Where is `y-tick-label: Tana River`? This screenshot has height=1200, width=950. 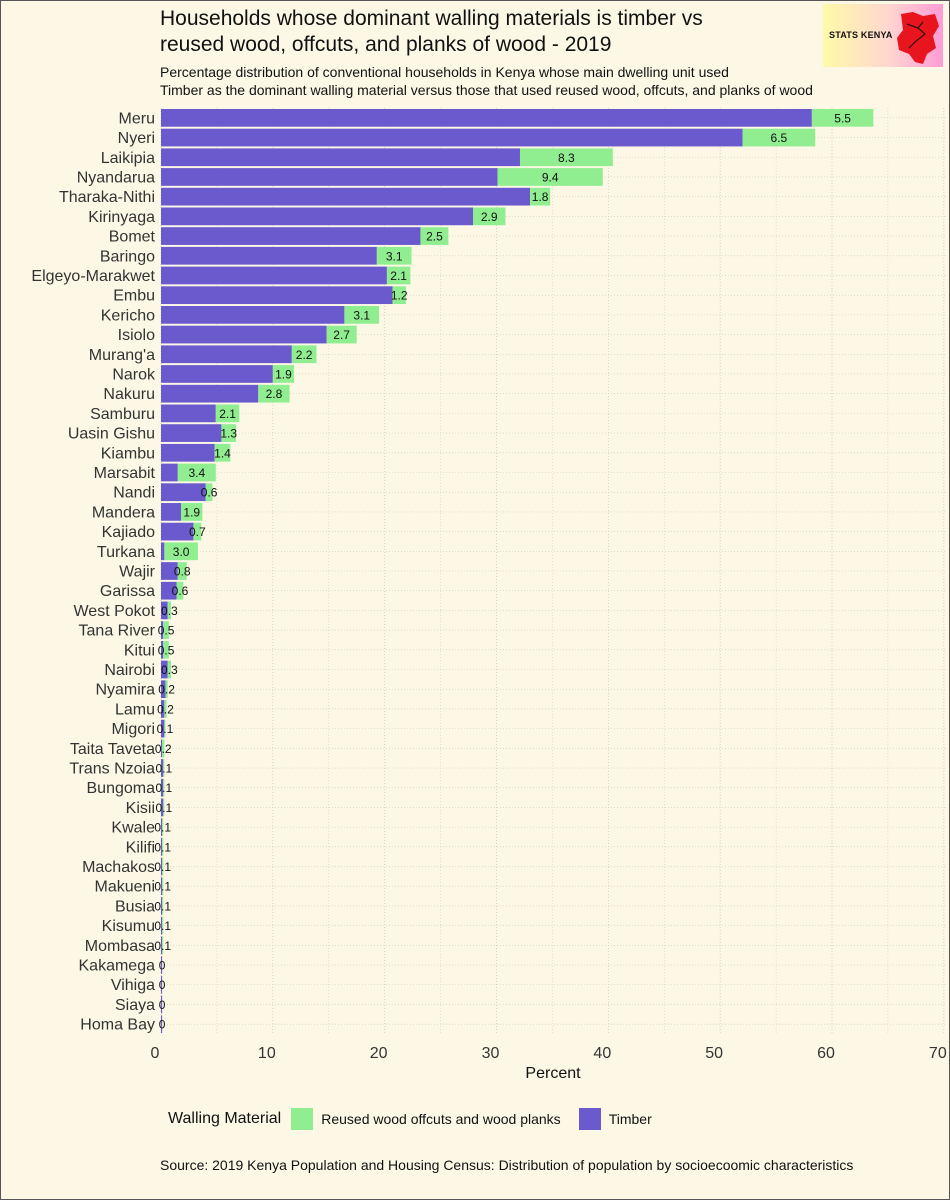 y-tick-label: Tana River is located at coordinates (117, 631).